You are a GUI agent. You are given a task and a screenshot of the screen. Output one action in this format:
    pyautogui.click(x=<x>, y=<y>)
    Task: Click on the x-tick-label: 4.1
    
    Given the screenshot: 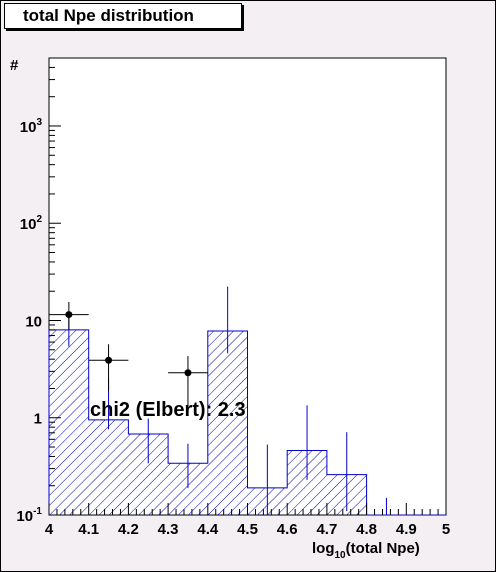 What is the action you would take?
    pyautogui.click(x=88, y=529)
    